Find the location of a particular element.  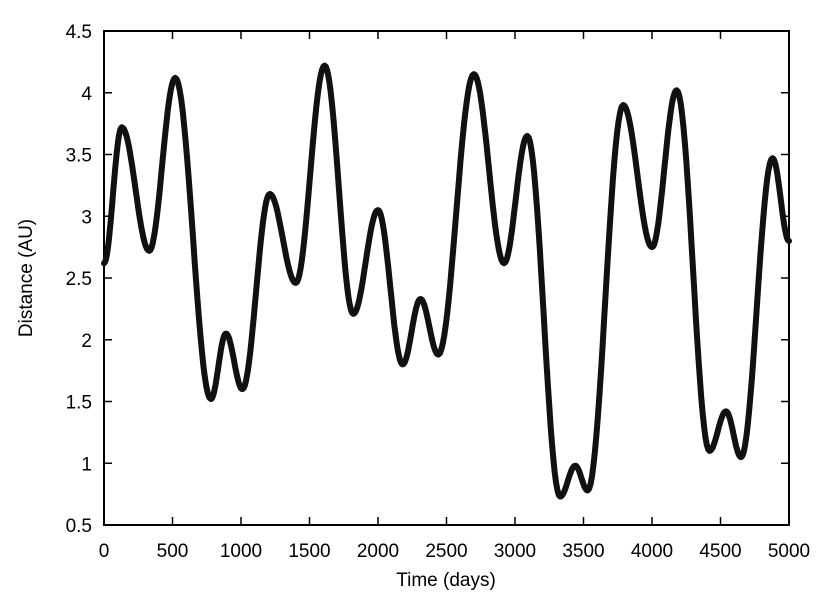

y-tick-label: 1.5 is located at coordinates (79, 403).